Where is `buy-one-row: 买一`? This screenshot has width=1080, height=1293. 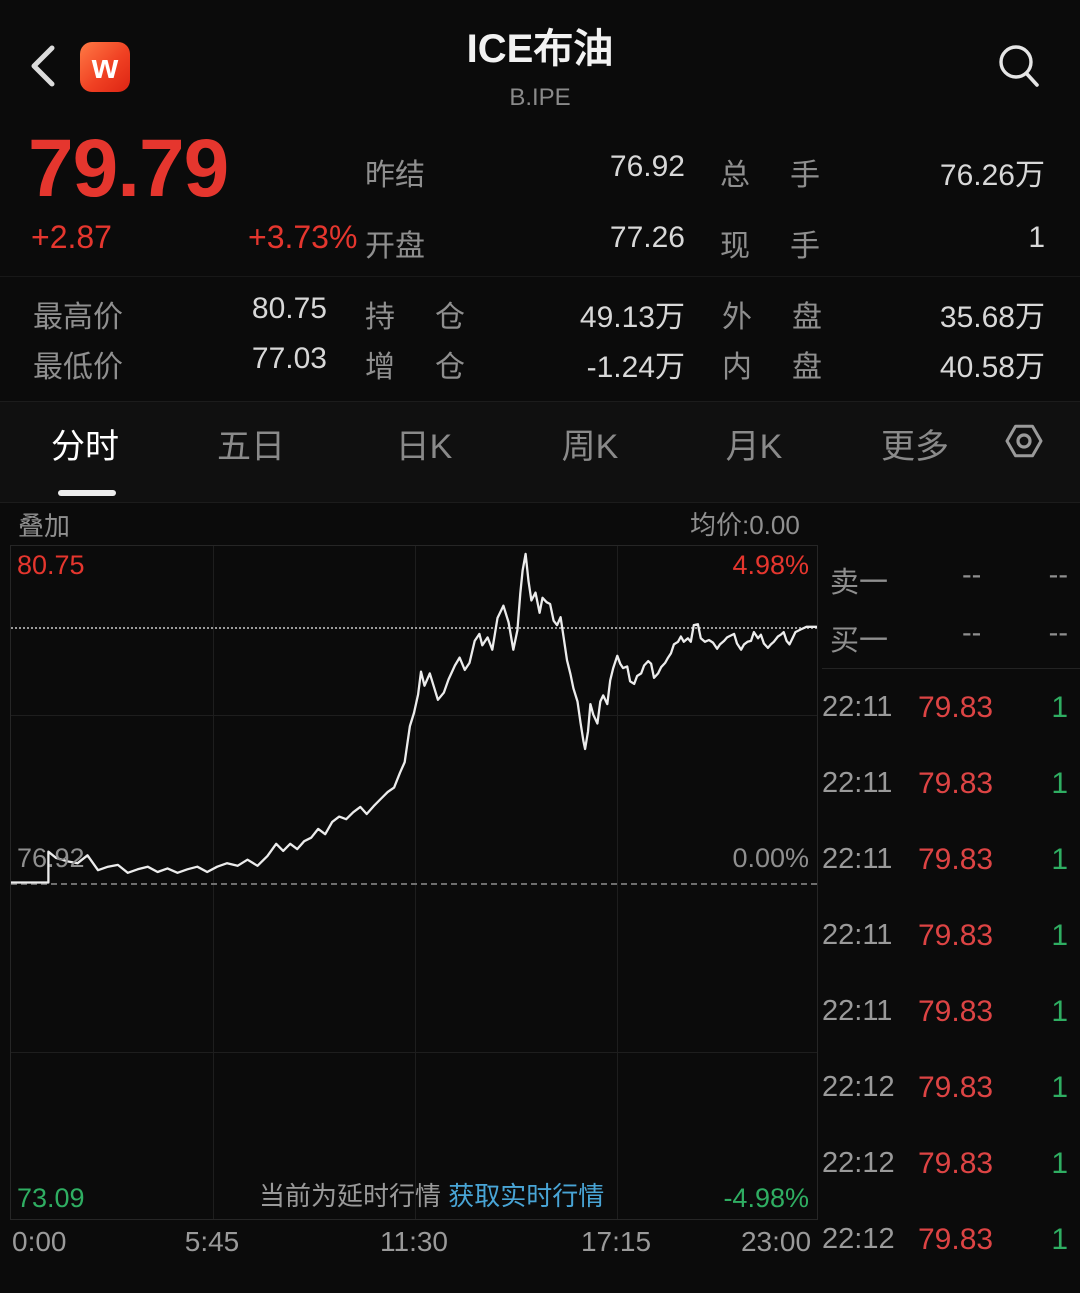
buy-one-row: 买一 is located at coordinates (859, 641).